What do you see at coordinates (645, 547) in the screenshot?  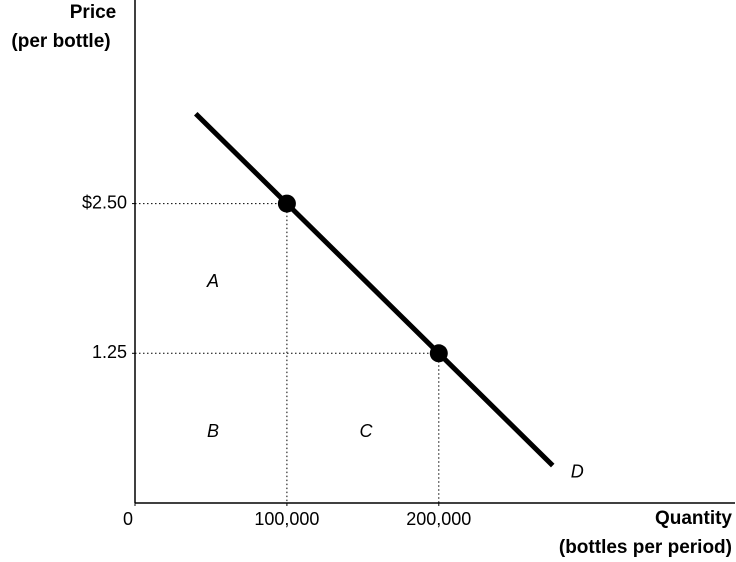 I see `x-axis-label: (bottles per period)` at bounding box center [645, 547].